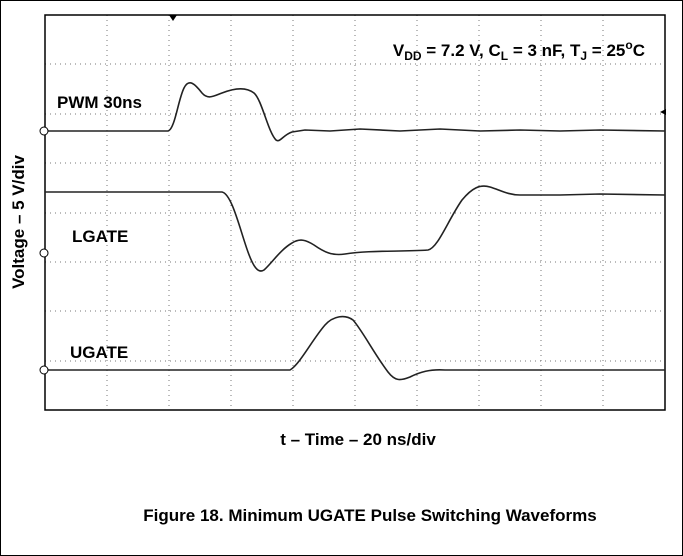 Image resolution: width=683 pixels, height=556 pixels. I want to click on trace-label: PWM 30ns, so click(99, 102).